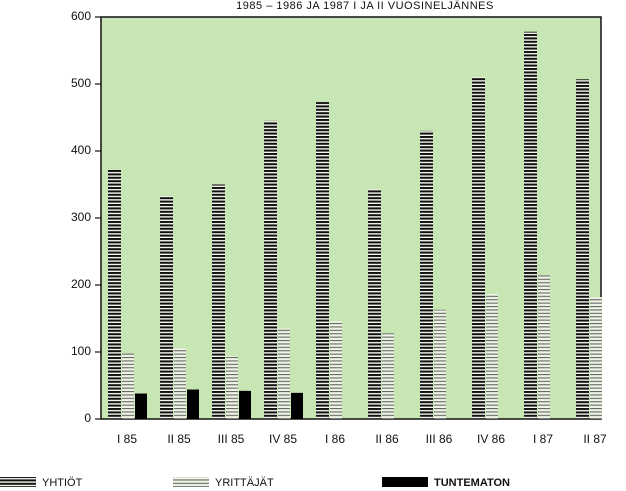 The image size is (626, 491). I want to click on y-tick-label: 200, so click(81, 284).